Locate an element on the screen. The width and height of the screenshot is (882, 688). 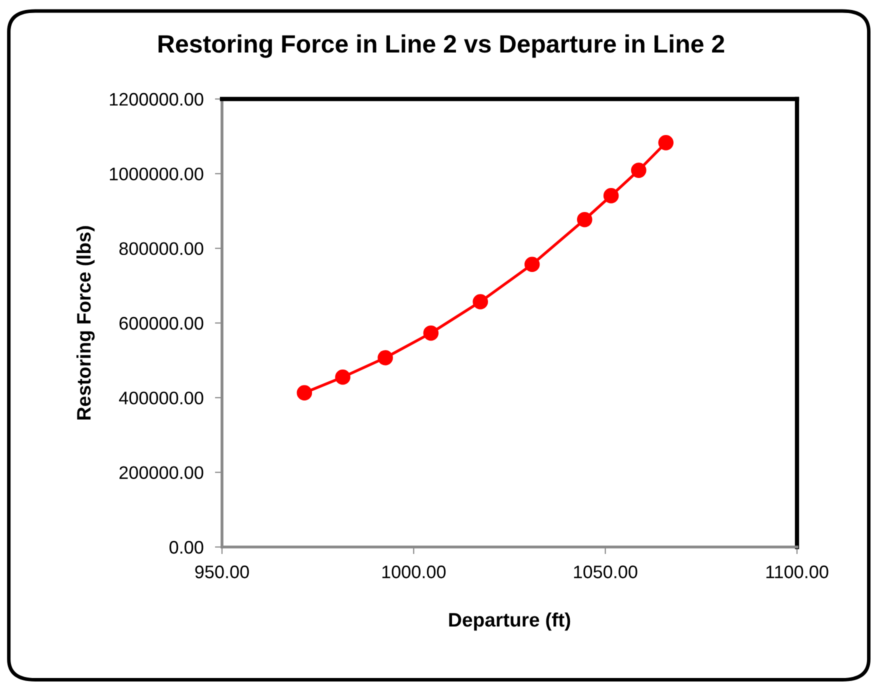
y-axis-title: Restoring Force (lbs) is located at coordinates (85, 323).